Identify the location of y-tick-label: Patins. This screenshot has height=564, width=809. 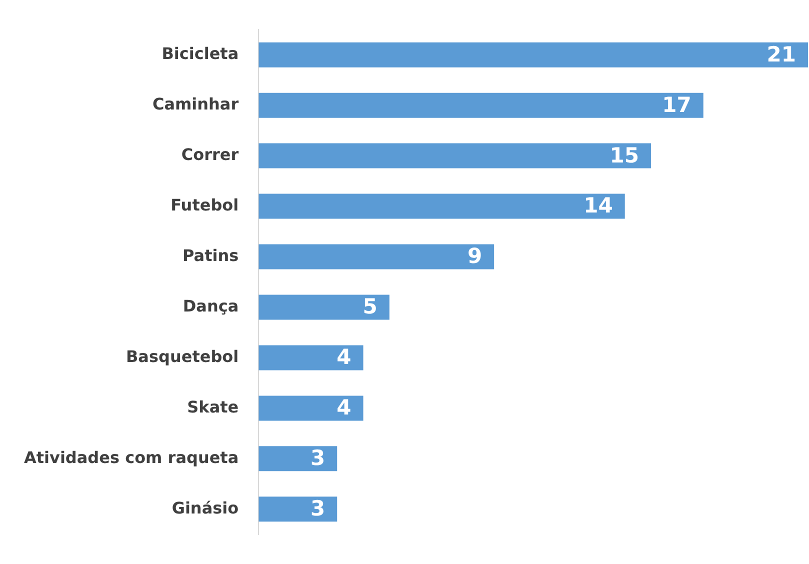
(210, 255).